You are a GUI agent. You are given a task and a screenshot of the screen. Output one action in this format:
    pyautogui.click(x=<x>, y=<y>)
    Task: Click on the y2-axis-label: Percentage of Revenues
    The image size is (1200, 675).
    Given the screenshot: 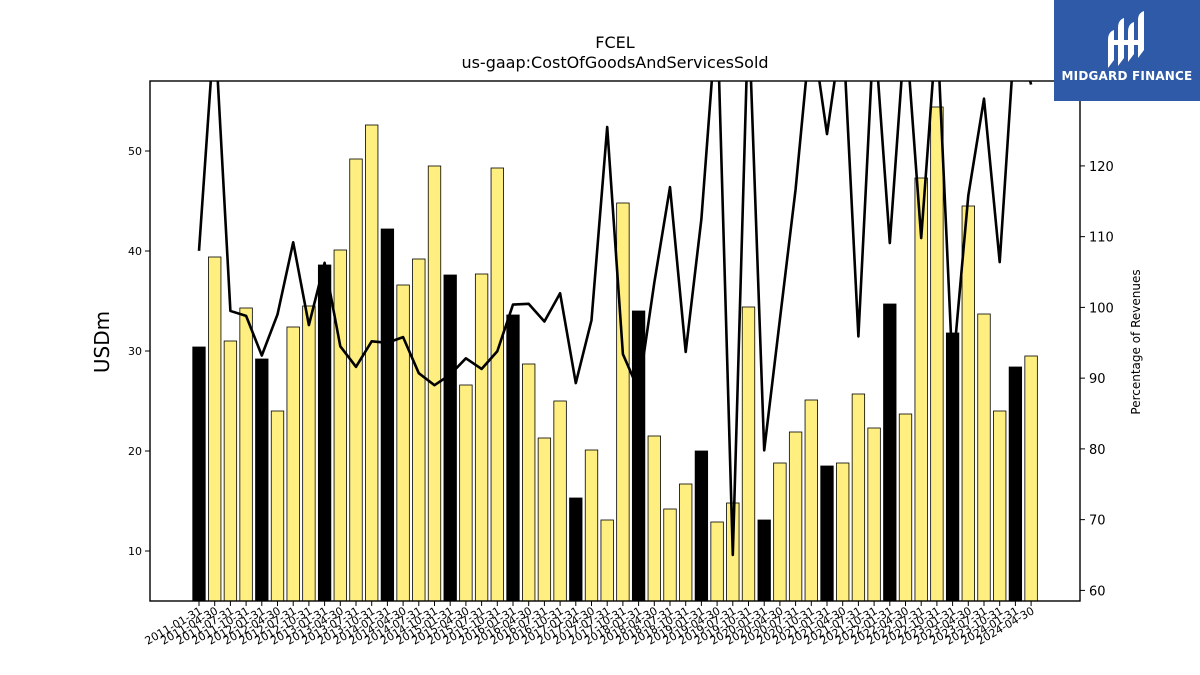 What is the action you would take?
    pyautogui.click(x=1136, y=341)
    